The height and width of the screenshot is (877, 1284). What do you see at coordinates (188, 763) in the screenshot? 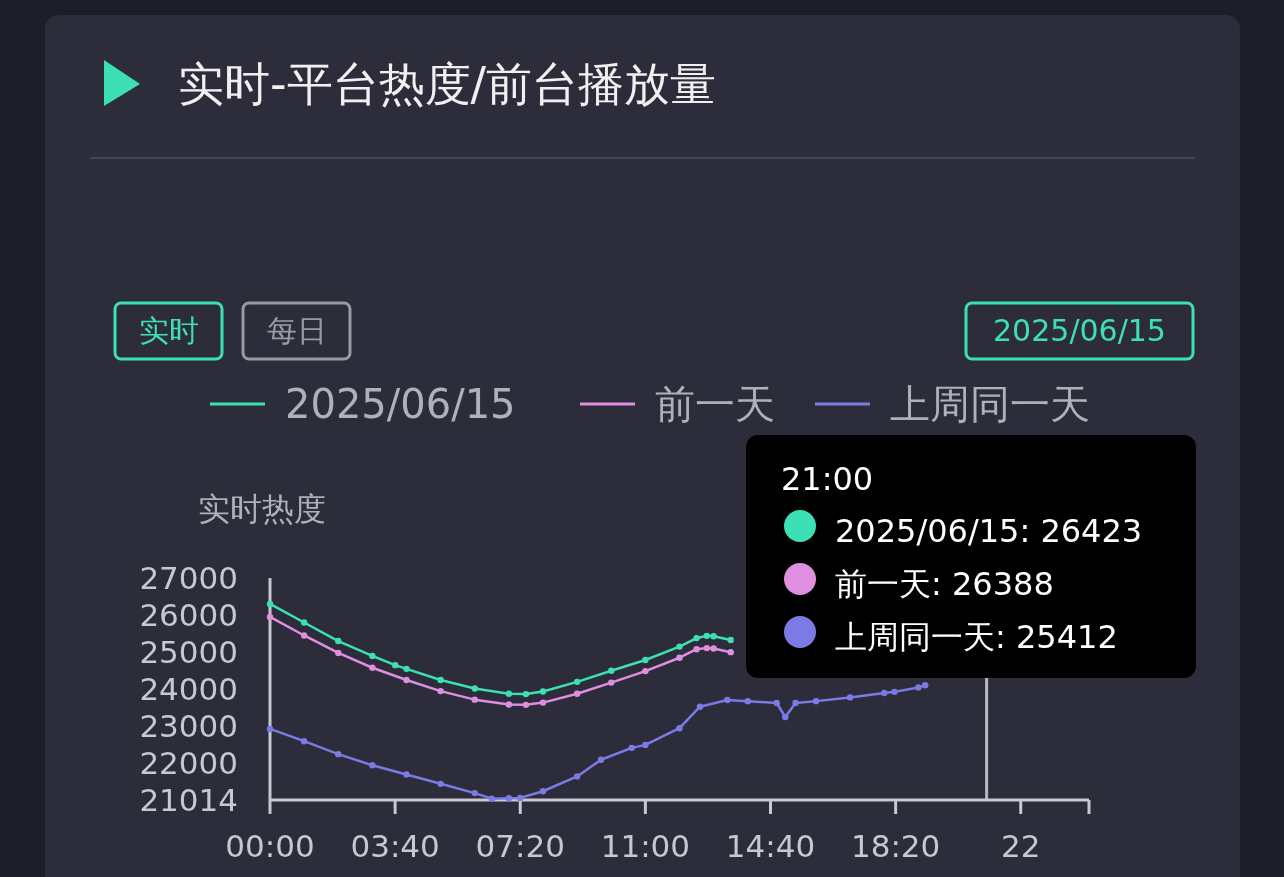
I see `y-tick-label: 22000` at bounding box center [188, 763].